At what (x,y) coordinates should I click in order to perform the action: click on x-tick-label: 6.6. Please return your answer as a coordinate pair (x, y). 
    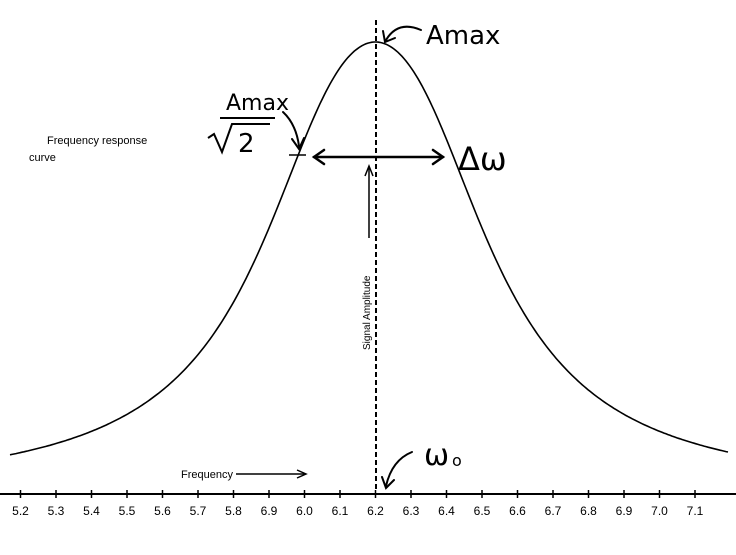
    Looking at the image, I should click on (517, 511).